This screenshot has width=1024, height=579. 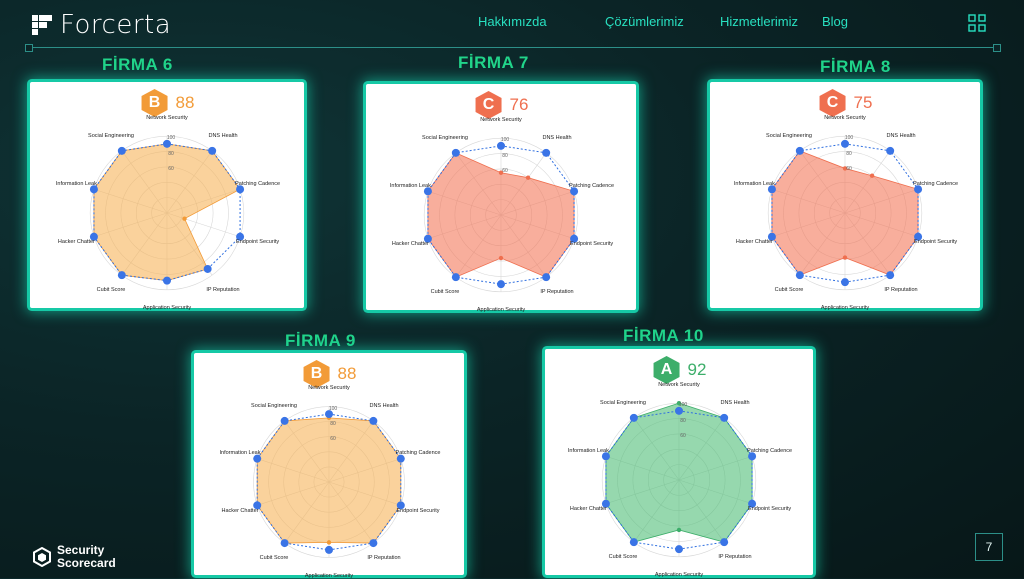 What do you see at coordinates (347, 373) in the screenshot?
I see `score-value: 88` at bounding box center [347, 373].